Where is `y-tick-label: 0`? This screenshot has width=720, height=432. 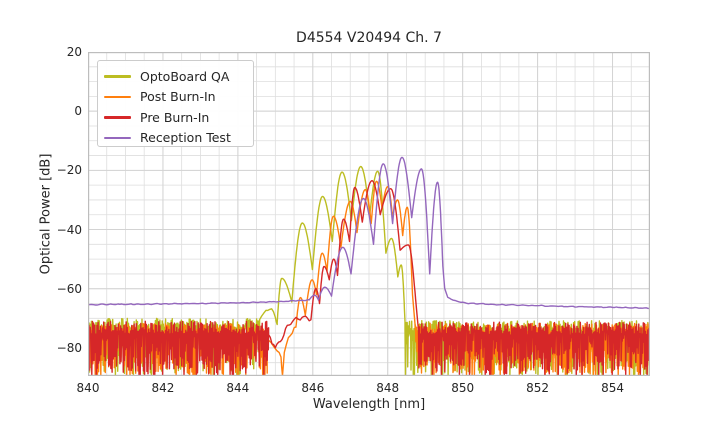 y-tick-label: 0 is located at coordinates (78, 111).